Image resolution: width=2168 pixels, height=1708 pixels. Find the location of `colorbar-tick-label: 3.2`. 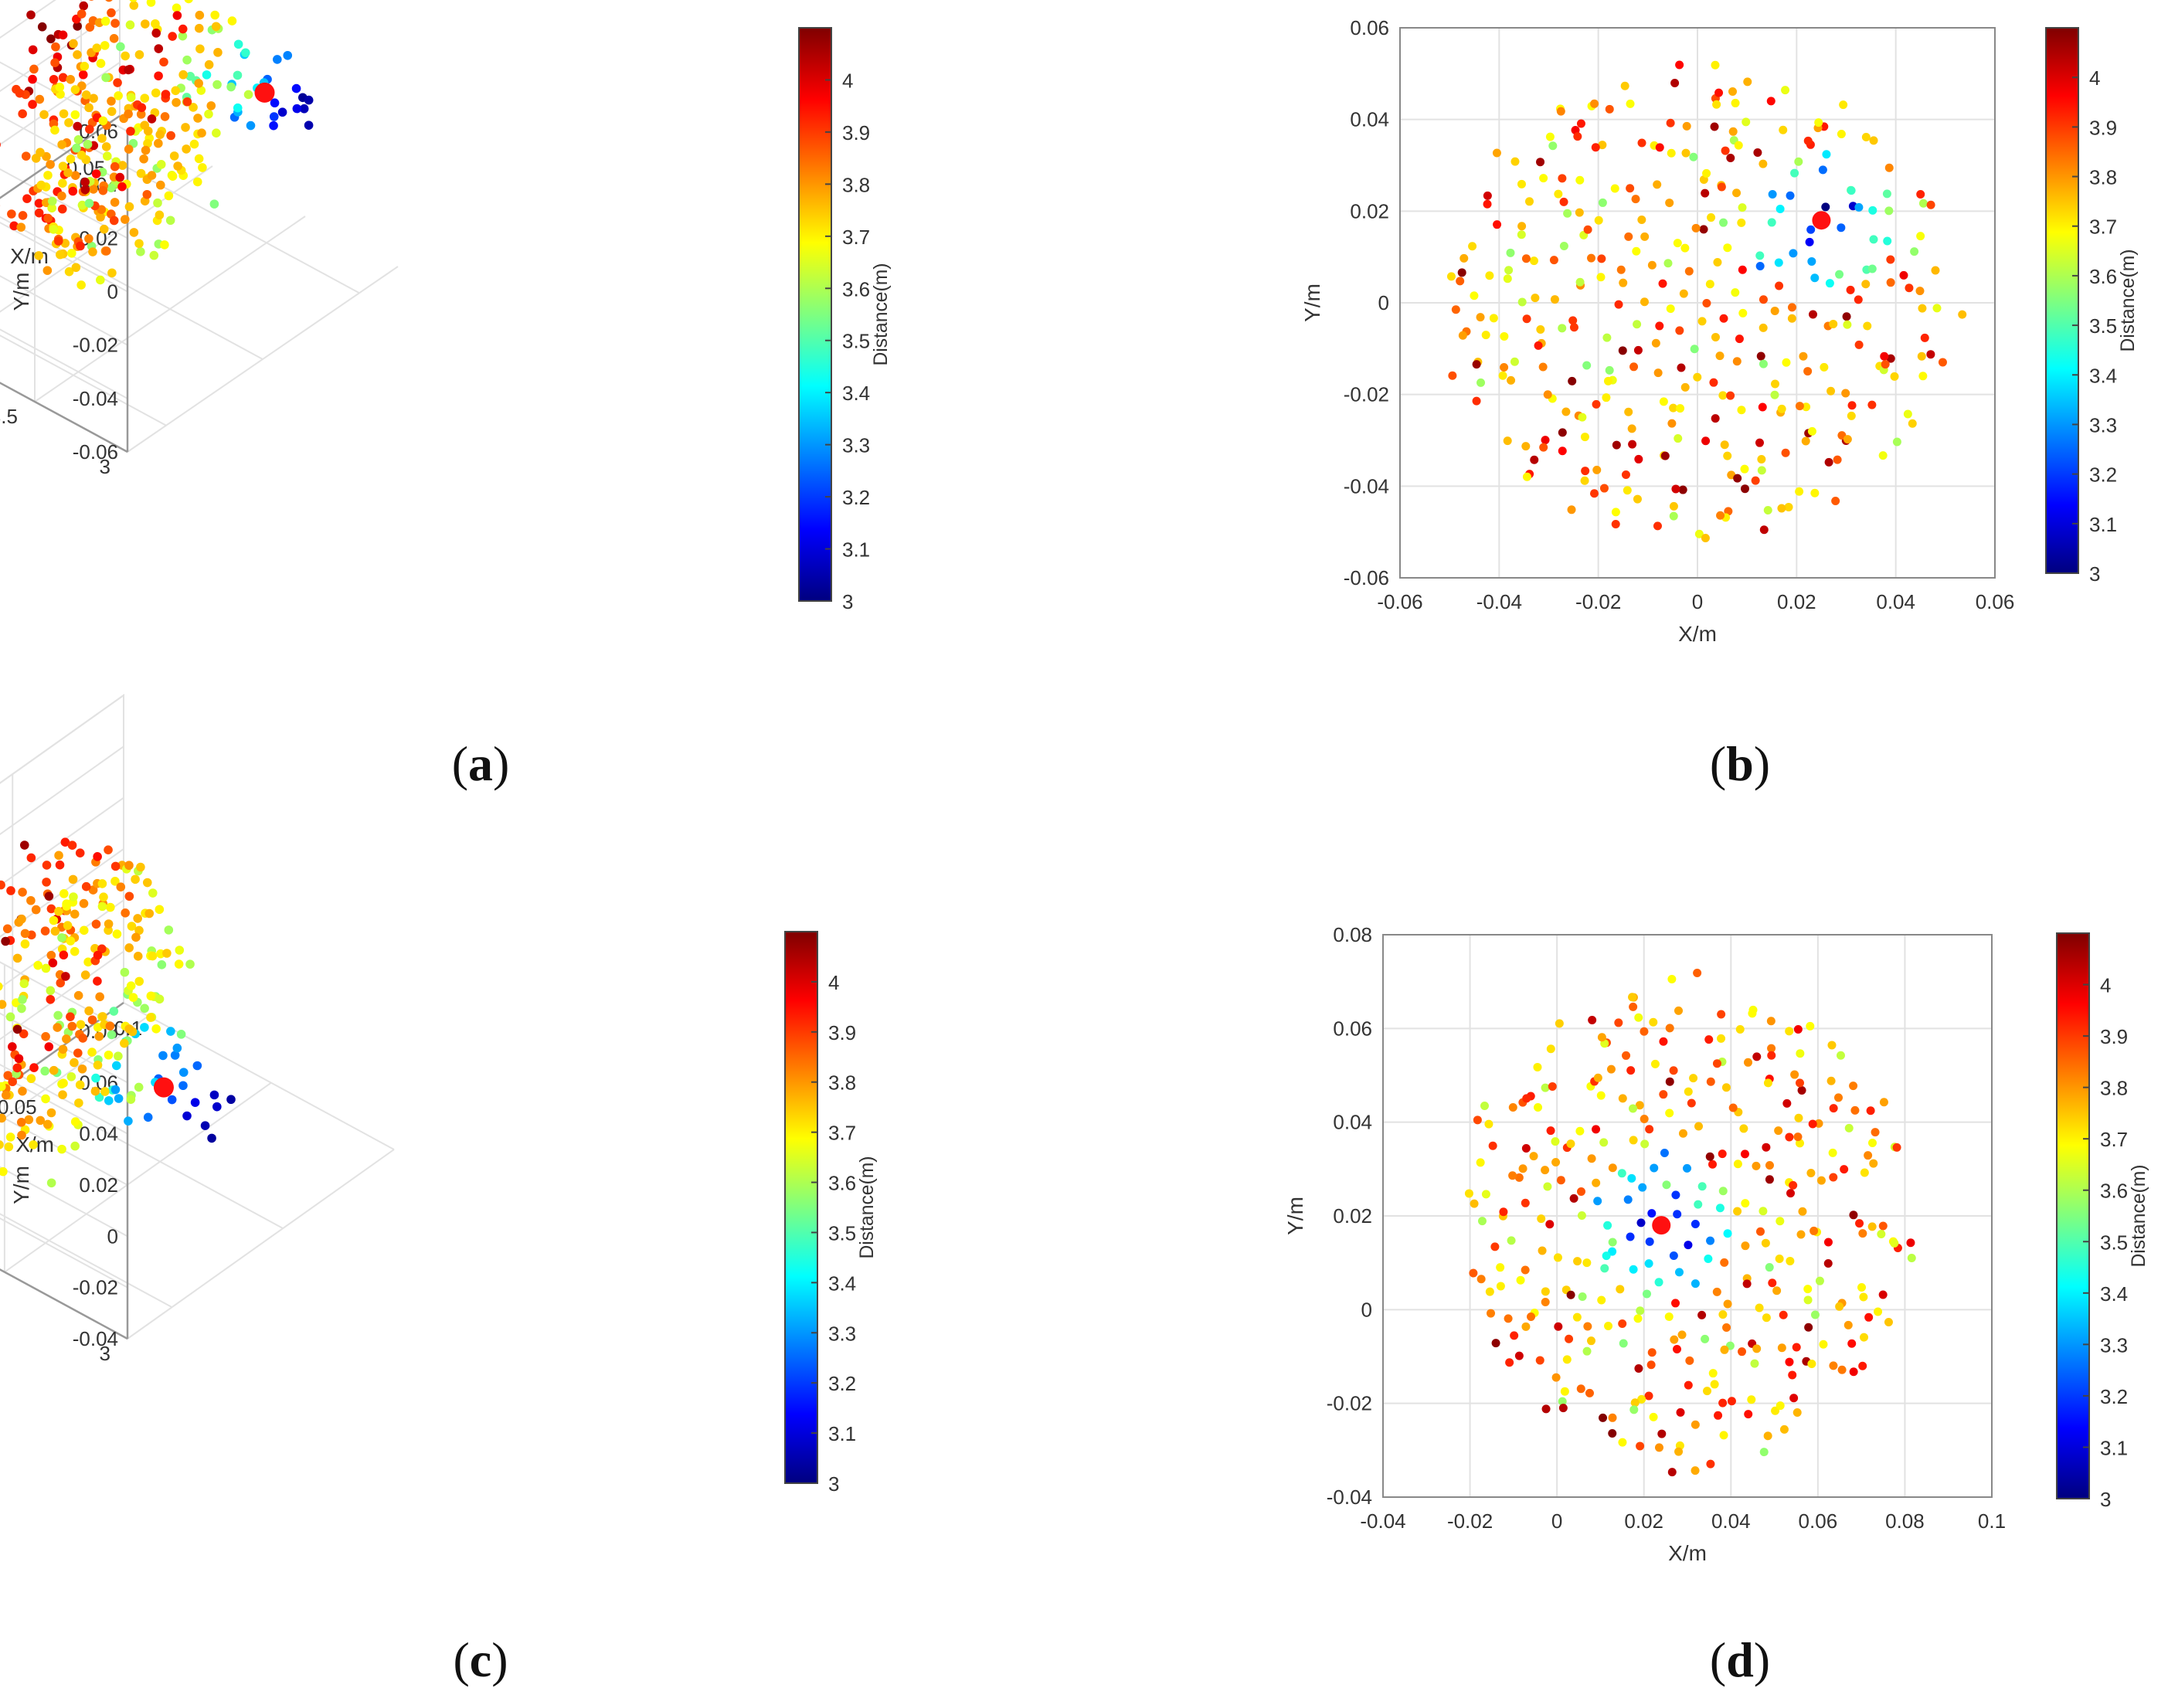

colorbar-tick-label: 3.2 is located at coordinates (856, 497).